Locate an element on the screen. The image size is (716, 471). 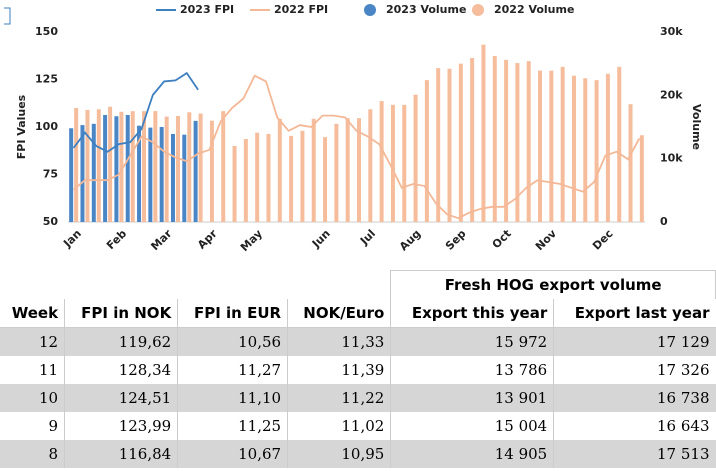
line is located at coordinates (135, 112).